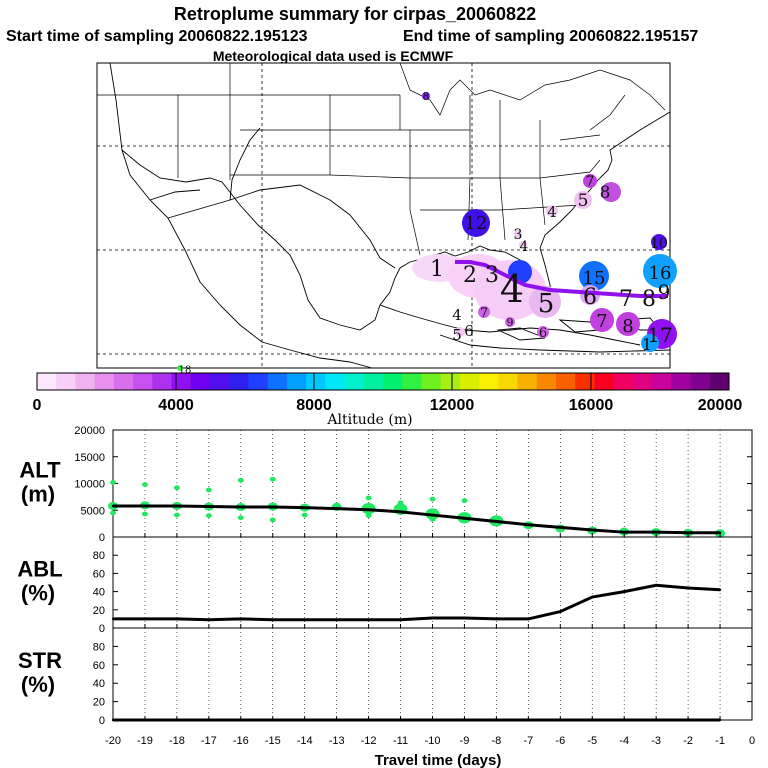 Image resolution: width=768 pixels, height=768 pixels. What do you see at coordinates (438, 760) in the screenshot?
I see `x-axis-label: Travel time (days)` at bounding box center [438, 760].